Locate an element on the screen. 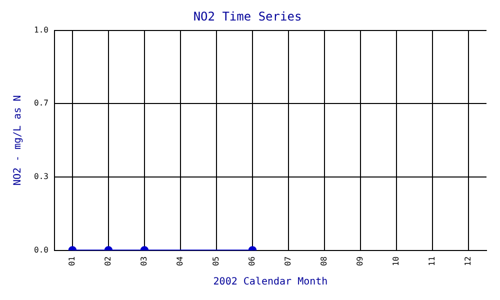  x-tick-label: 06 is located at coordinates (252, 261).